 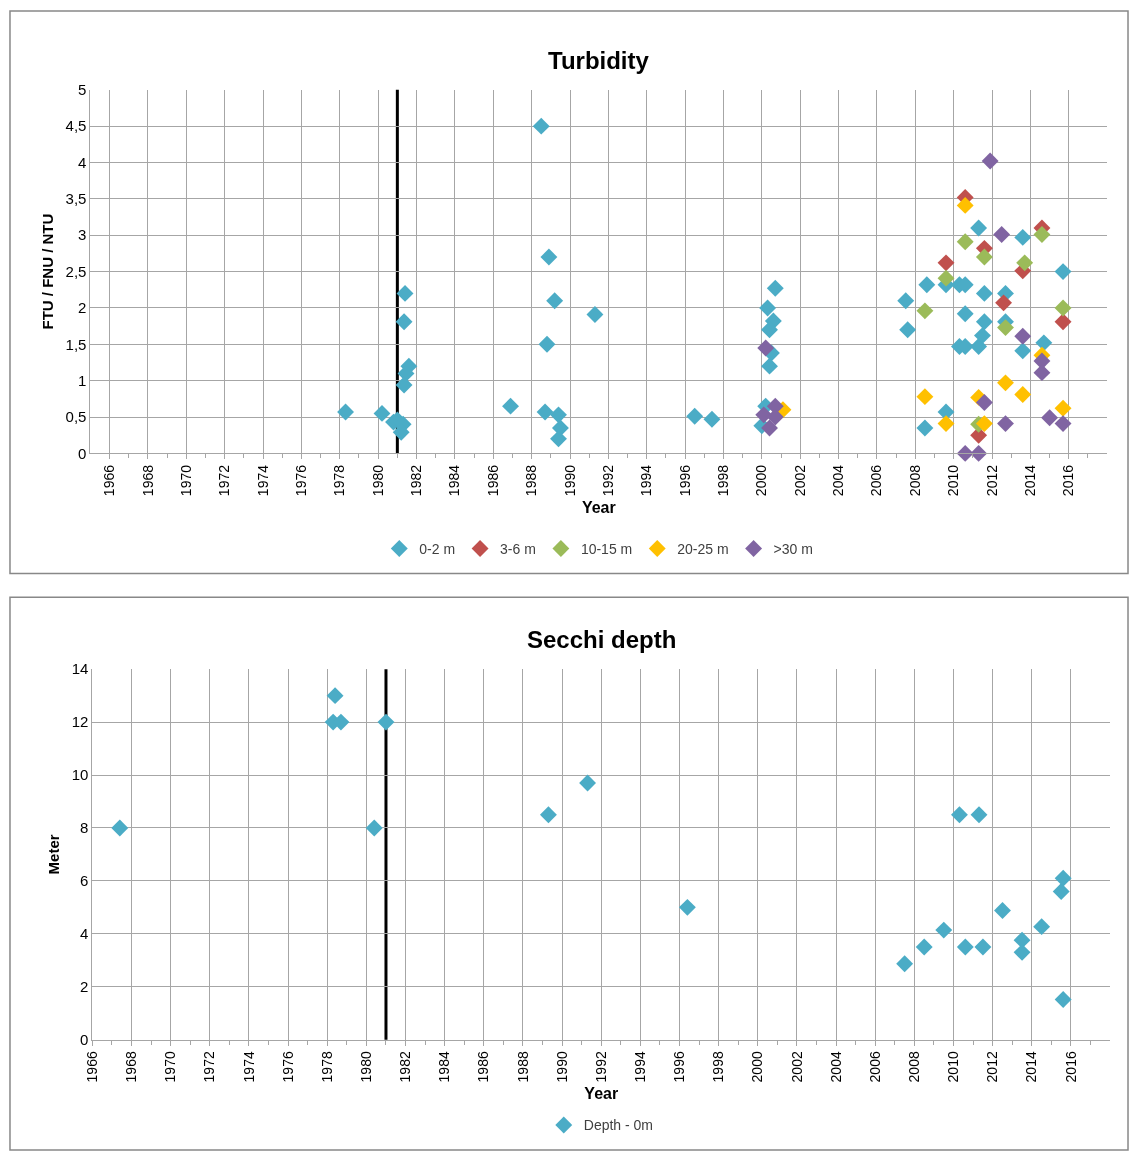 What do you see at coordinates (838, 480) in the screenshot?
I see `x-tick-label: 2004` at bounding box center [838, 480].